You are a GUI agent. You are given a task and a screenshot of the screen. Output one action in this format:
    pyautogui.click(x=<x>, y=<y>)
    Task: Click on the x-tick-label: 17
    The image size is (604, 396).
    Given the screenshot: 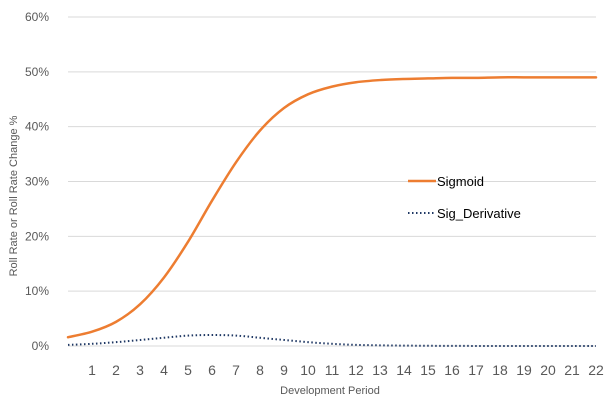 What is the action you would take?
    pyautogui.click(x=476, y=370)
    